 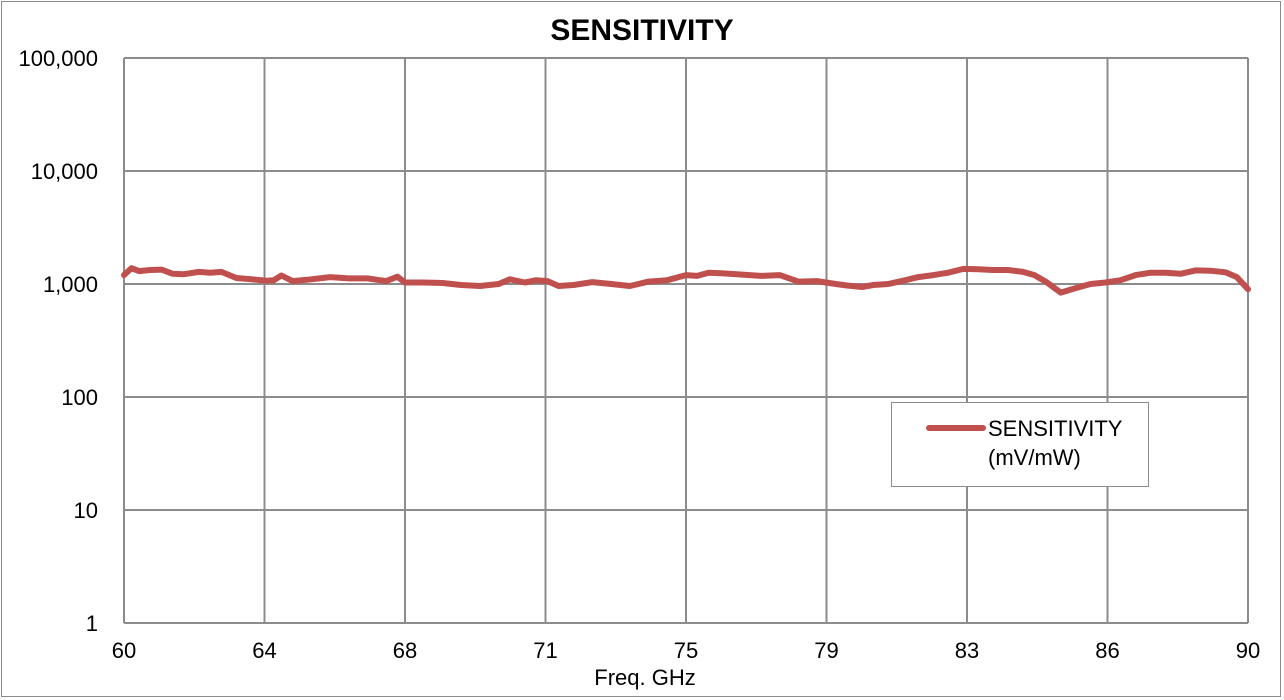 What do you see at coordinates (124, 650) in the screenshot?
I see `x-tick-label: 60` at bounding box center [124, 650].